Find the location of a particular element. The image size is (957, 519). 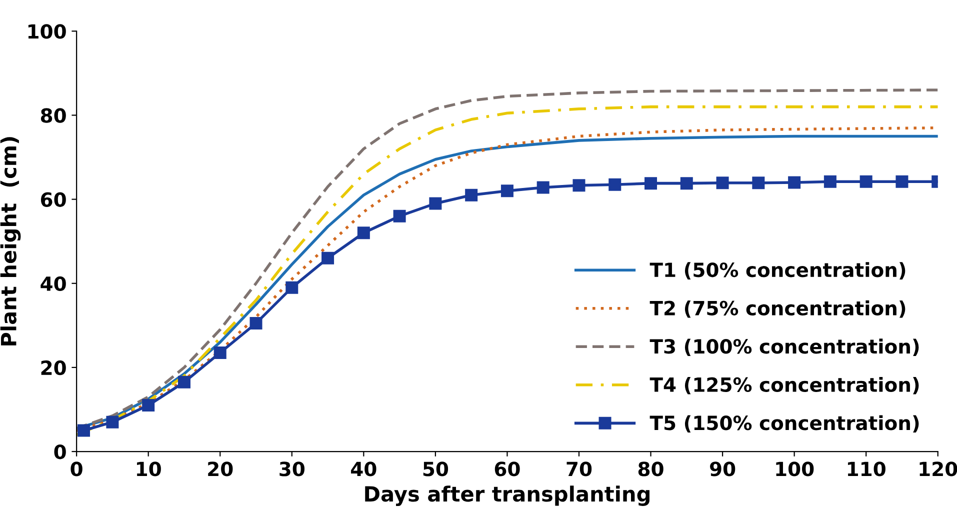

legend-label: T4 (125% concentration) is located at coordinates (784, 385).